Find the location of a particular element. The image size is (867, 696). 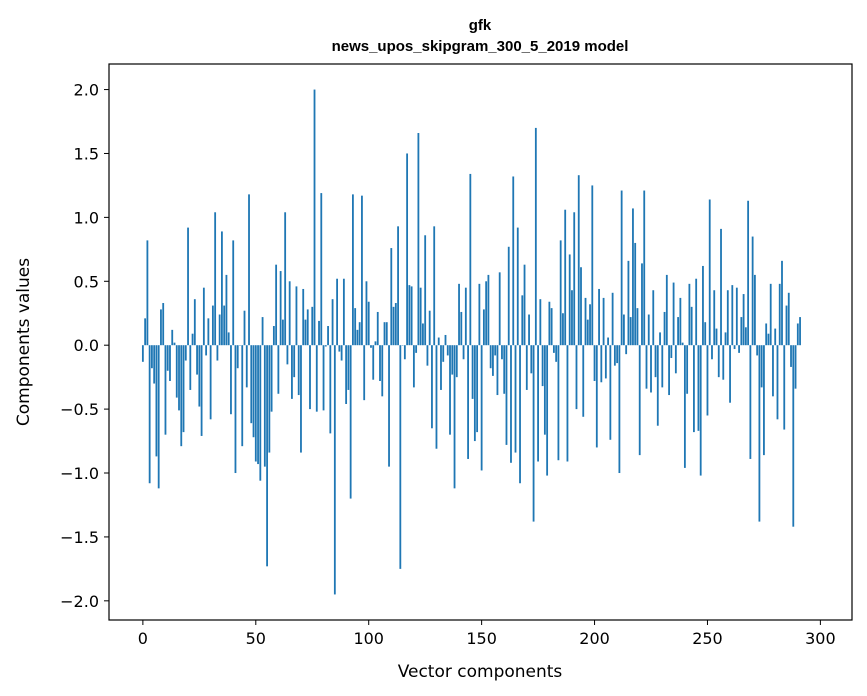

x-tick-label: 50 is located at coordinates (256, 638).